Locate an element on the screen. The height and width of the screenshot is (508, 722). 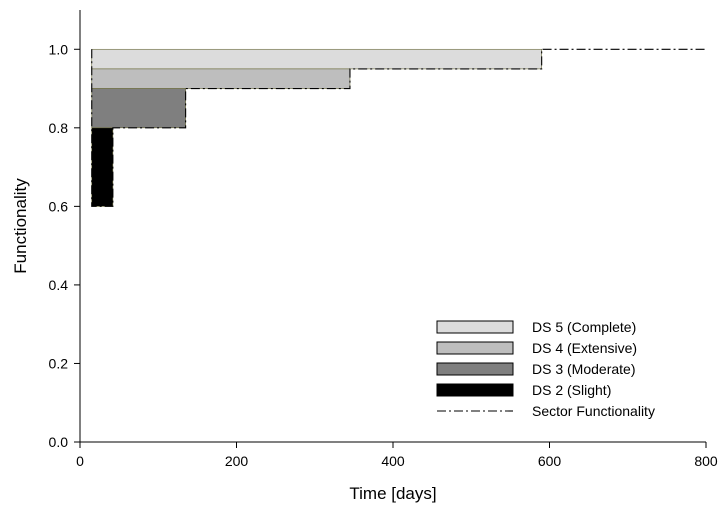
y-tick-label: 0.8 is located at coordinates (59, 128).